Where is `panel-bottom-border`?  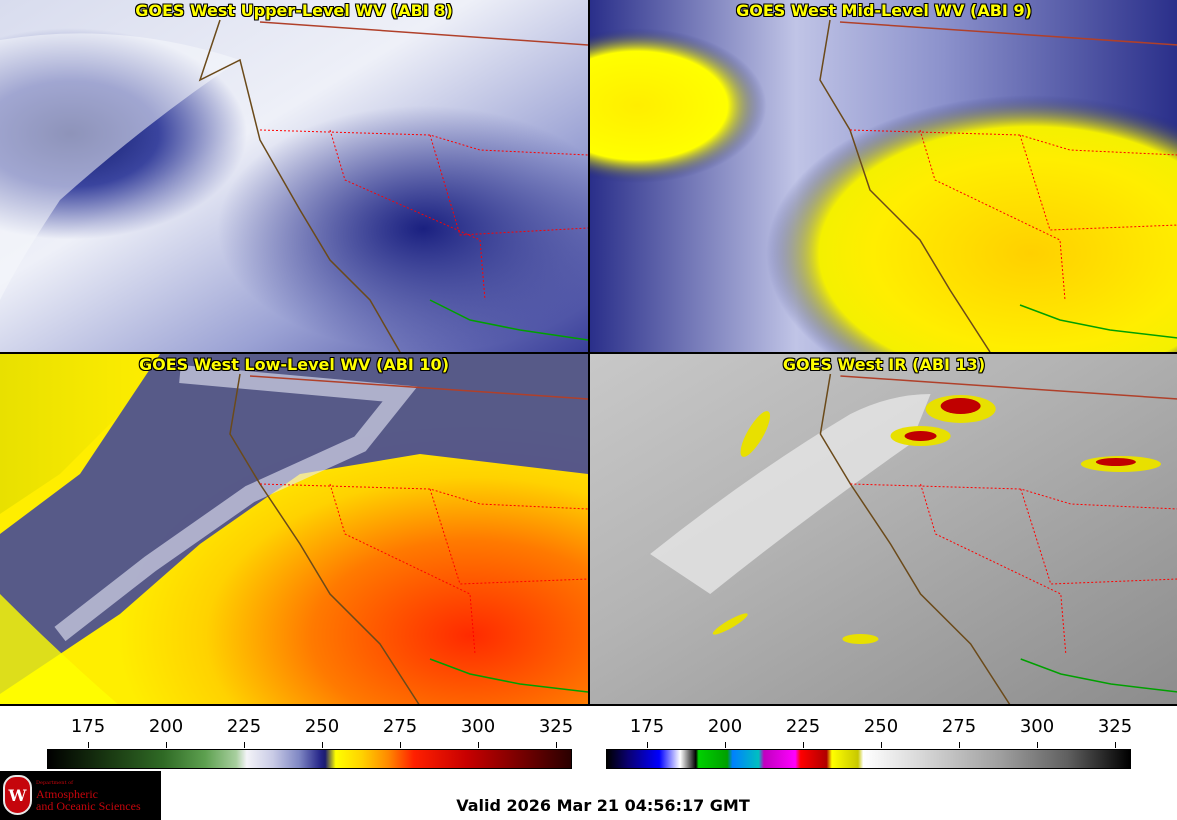
panel-bottom-border is located at coordinates (588, 705).